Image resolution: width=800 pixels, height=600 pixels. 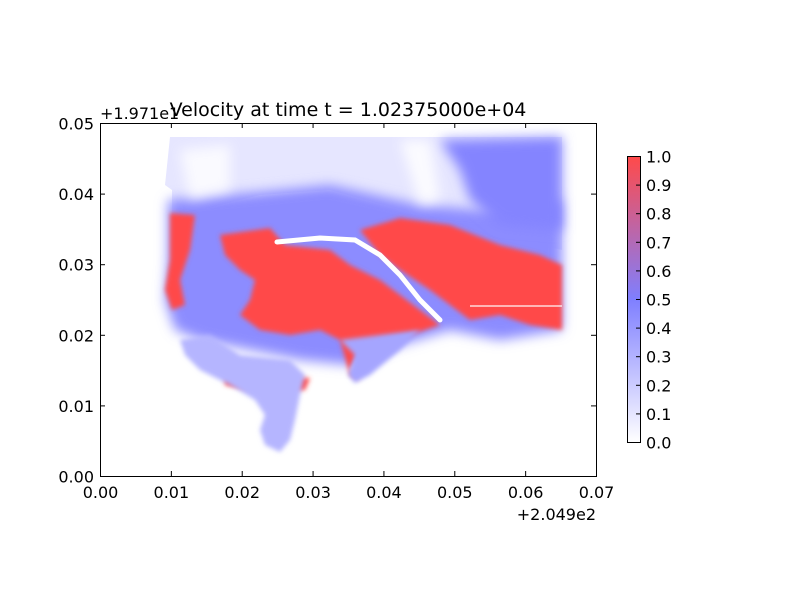 What do you see at coordinates (380, 356) in the screenshot?
I see `field-lower-center-lobe` at bounding box center [380, 356].